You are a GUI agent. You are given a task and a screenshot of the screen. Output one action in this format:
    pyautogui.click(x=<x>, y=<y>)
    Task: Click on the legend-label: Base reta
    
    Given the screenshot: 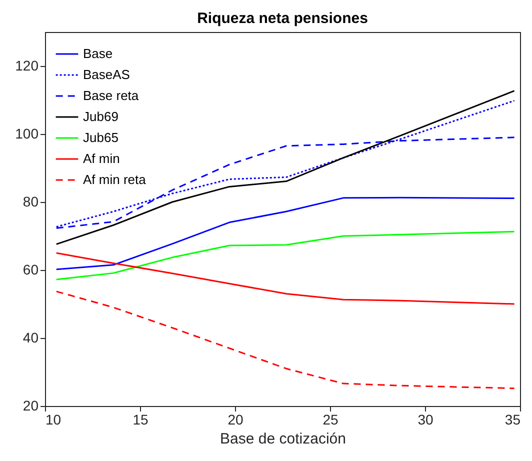 What is the action you would take?
    pyautogui.click(x=111, y=95)
    